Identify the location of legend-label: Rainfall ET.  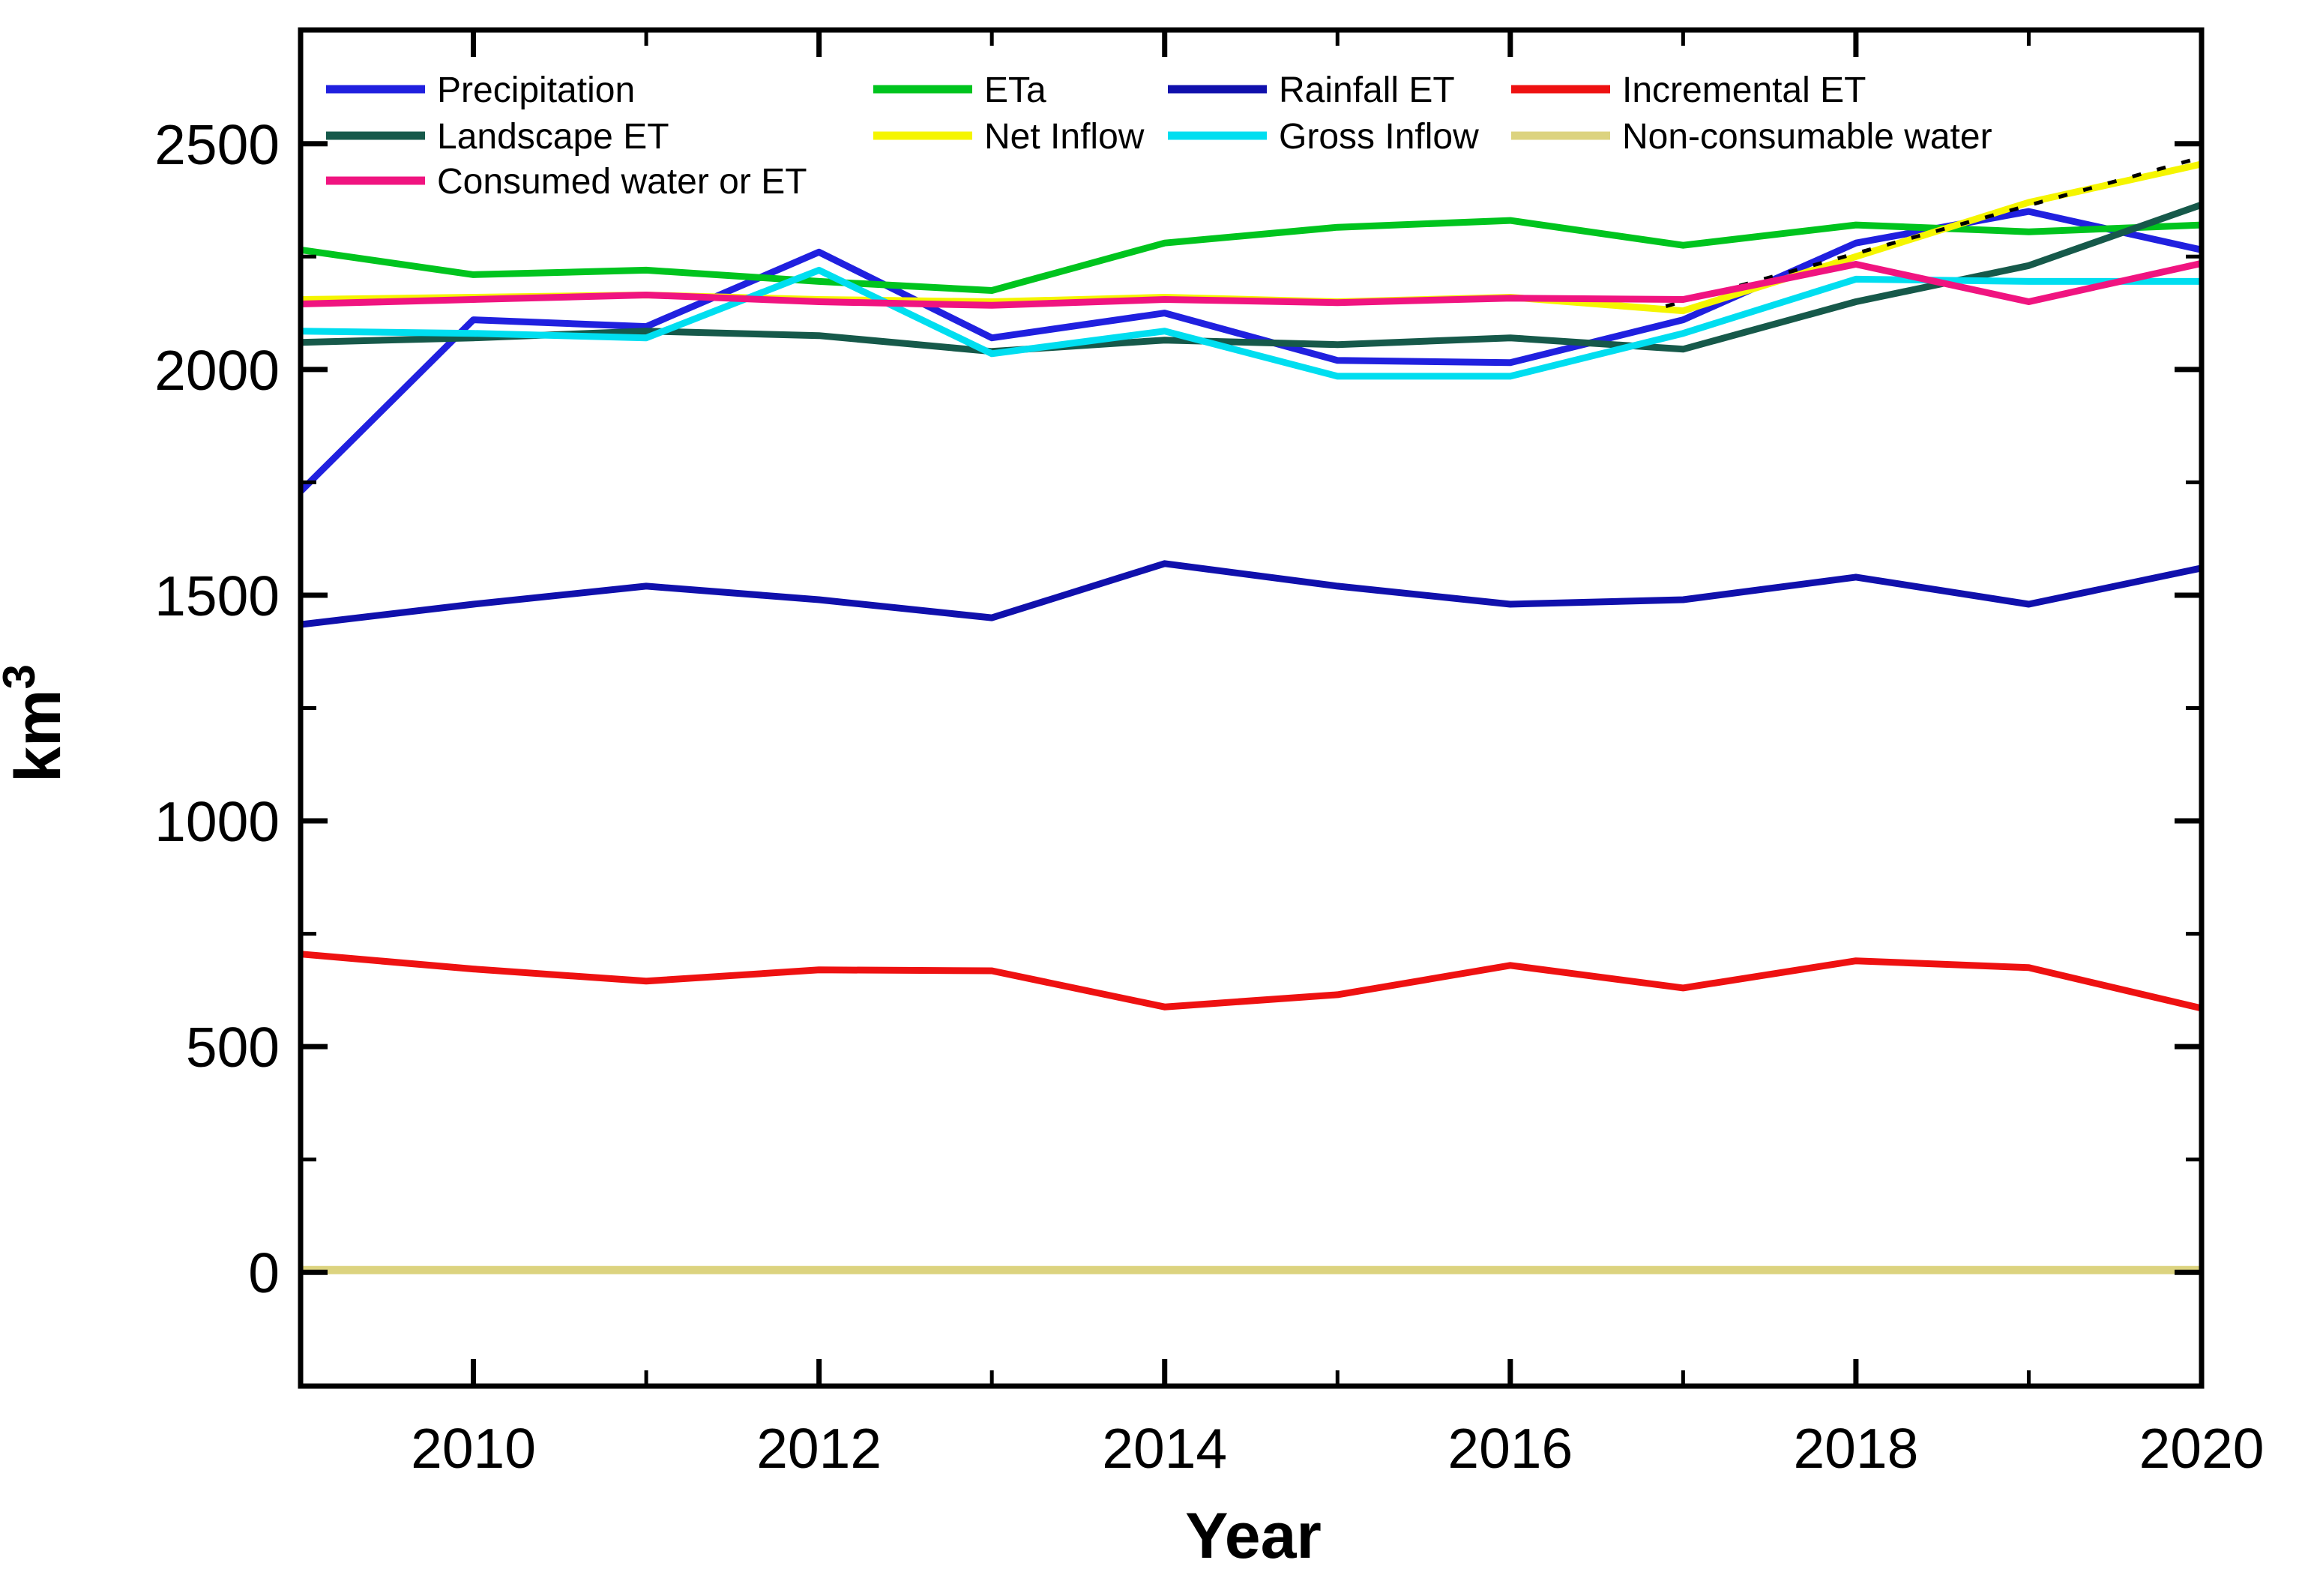
(1367, 90).